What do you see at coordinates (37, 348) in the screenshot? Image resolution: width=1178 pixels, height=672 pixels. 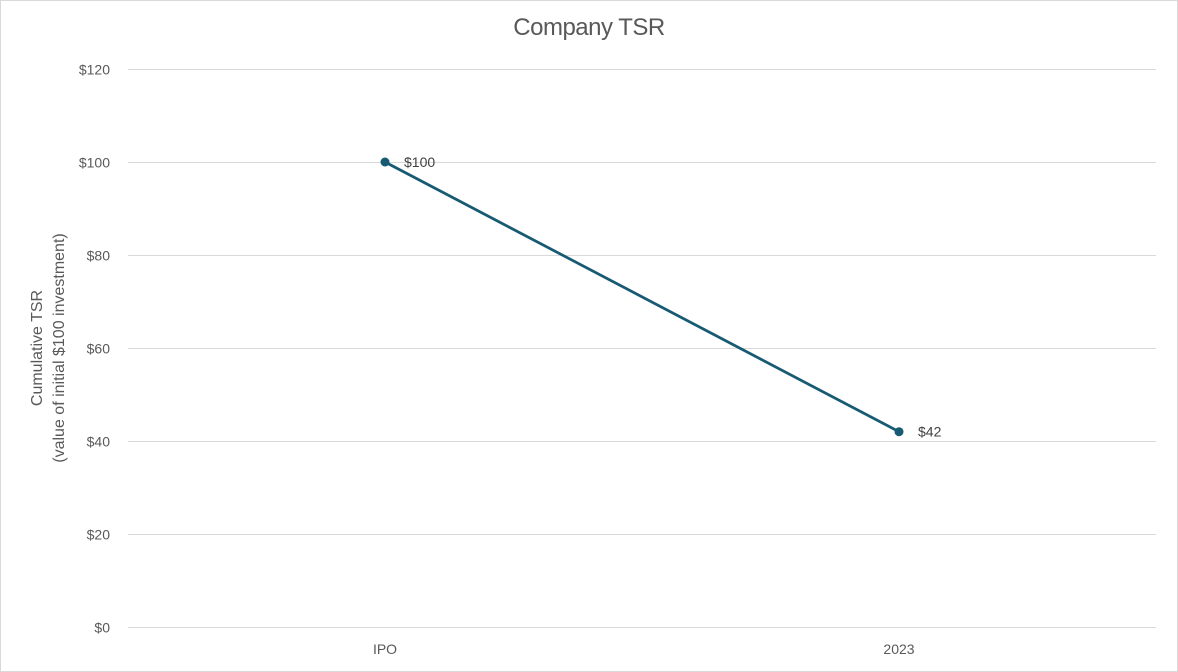 I see `y-axis-title-line-1: Cumulative TSR` at bounding box center [37, 348].